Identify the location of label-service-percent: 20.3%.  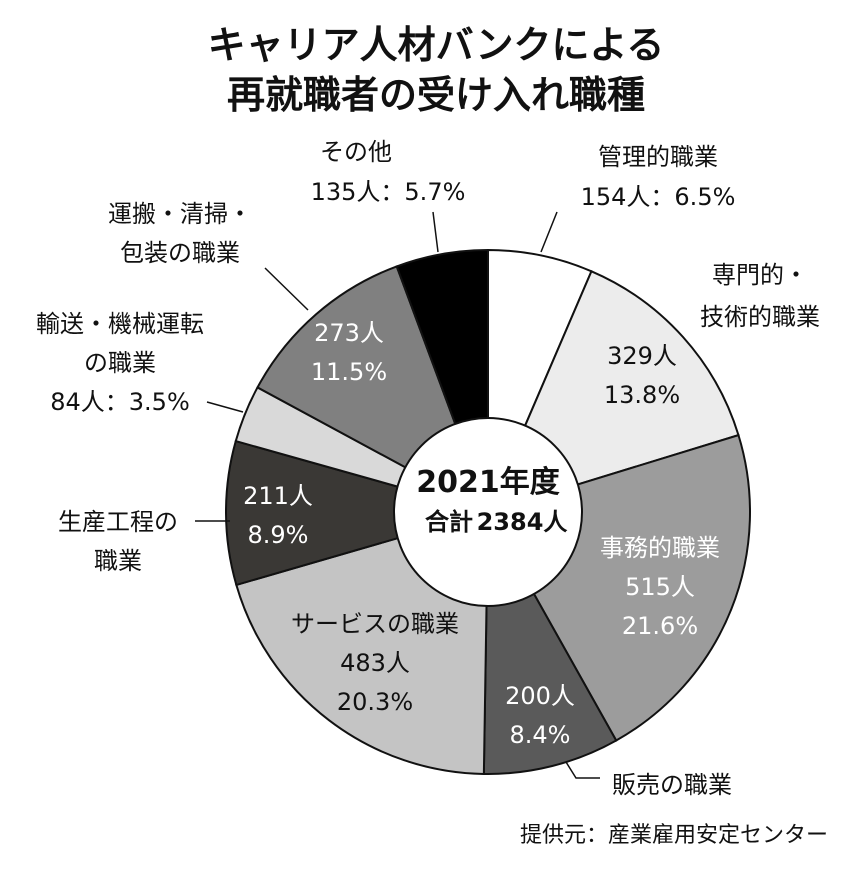
(375, 702).